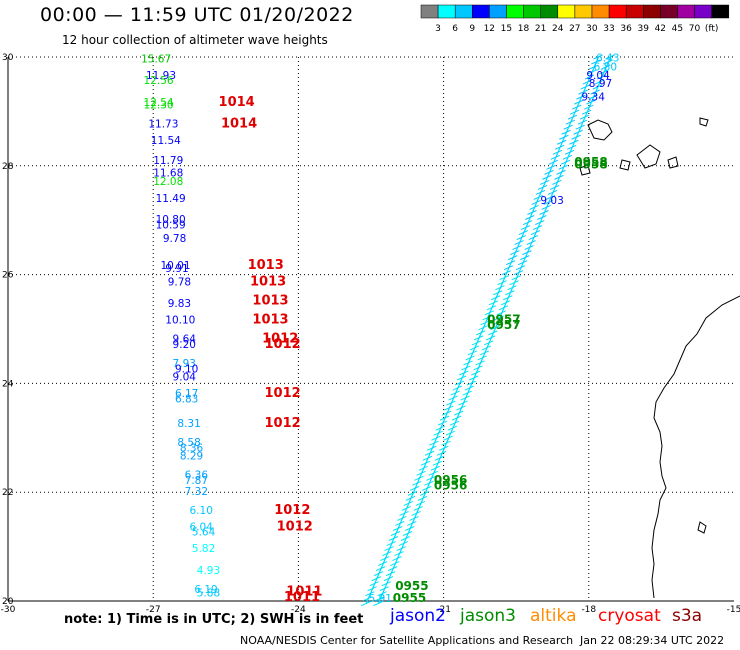  I want to click on swh-label: 4.93, so click(208, 571).